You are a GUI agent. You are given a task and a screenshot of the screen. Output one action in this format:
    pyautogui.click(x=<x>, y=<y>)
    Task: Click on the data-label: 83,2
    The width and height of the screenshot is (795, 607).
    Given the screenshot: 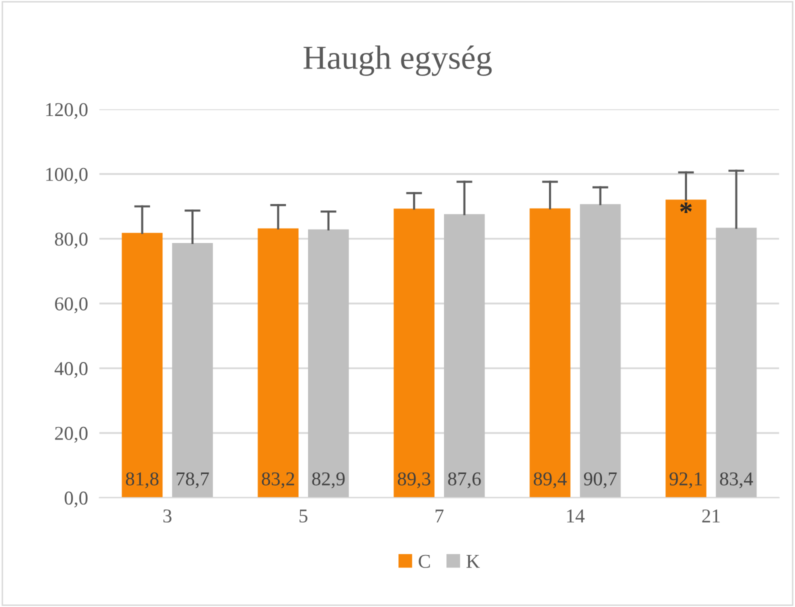 What is the action you would take?
    pyautogui.click(x=278, y=480)
    